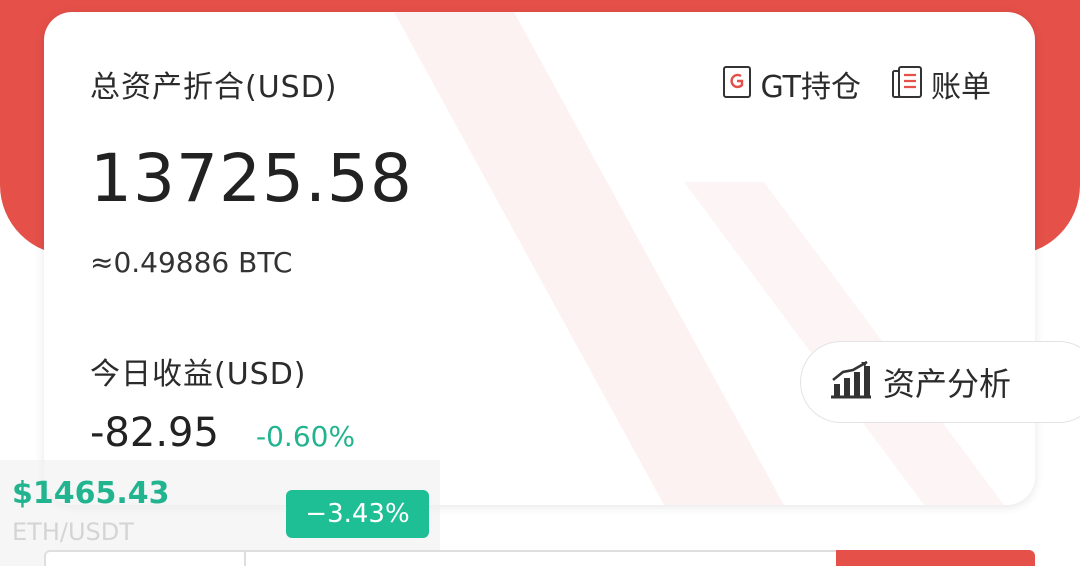 The width and height of the screenshot is (1080, 566). I want to click on asset-analysis-button: 资产分析, so click(940, 382).